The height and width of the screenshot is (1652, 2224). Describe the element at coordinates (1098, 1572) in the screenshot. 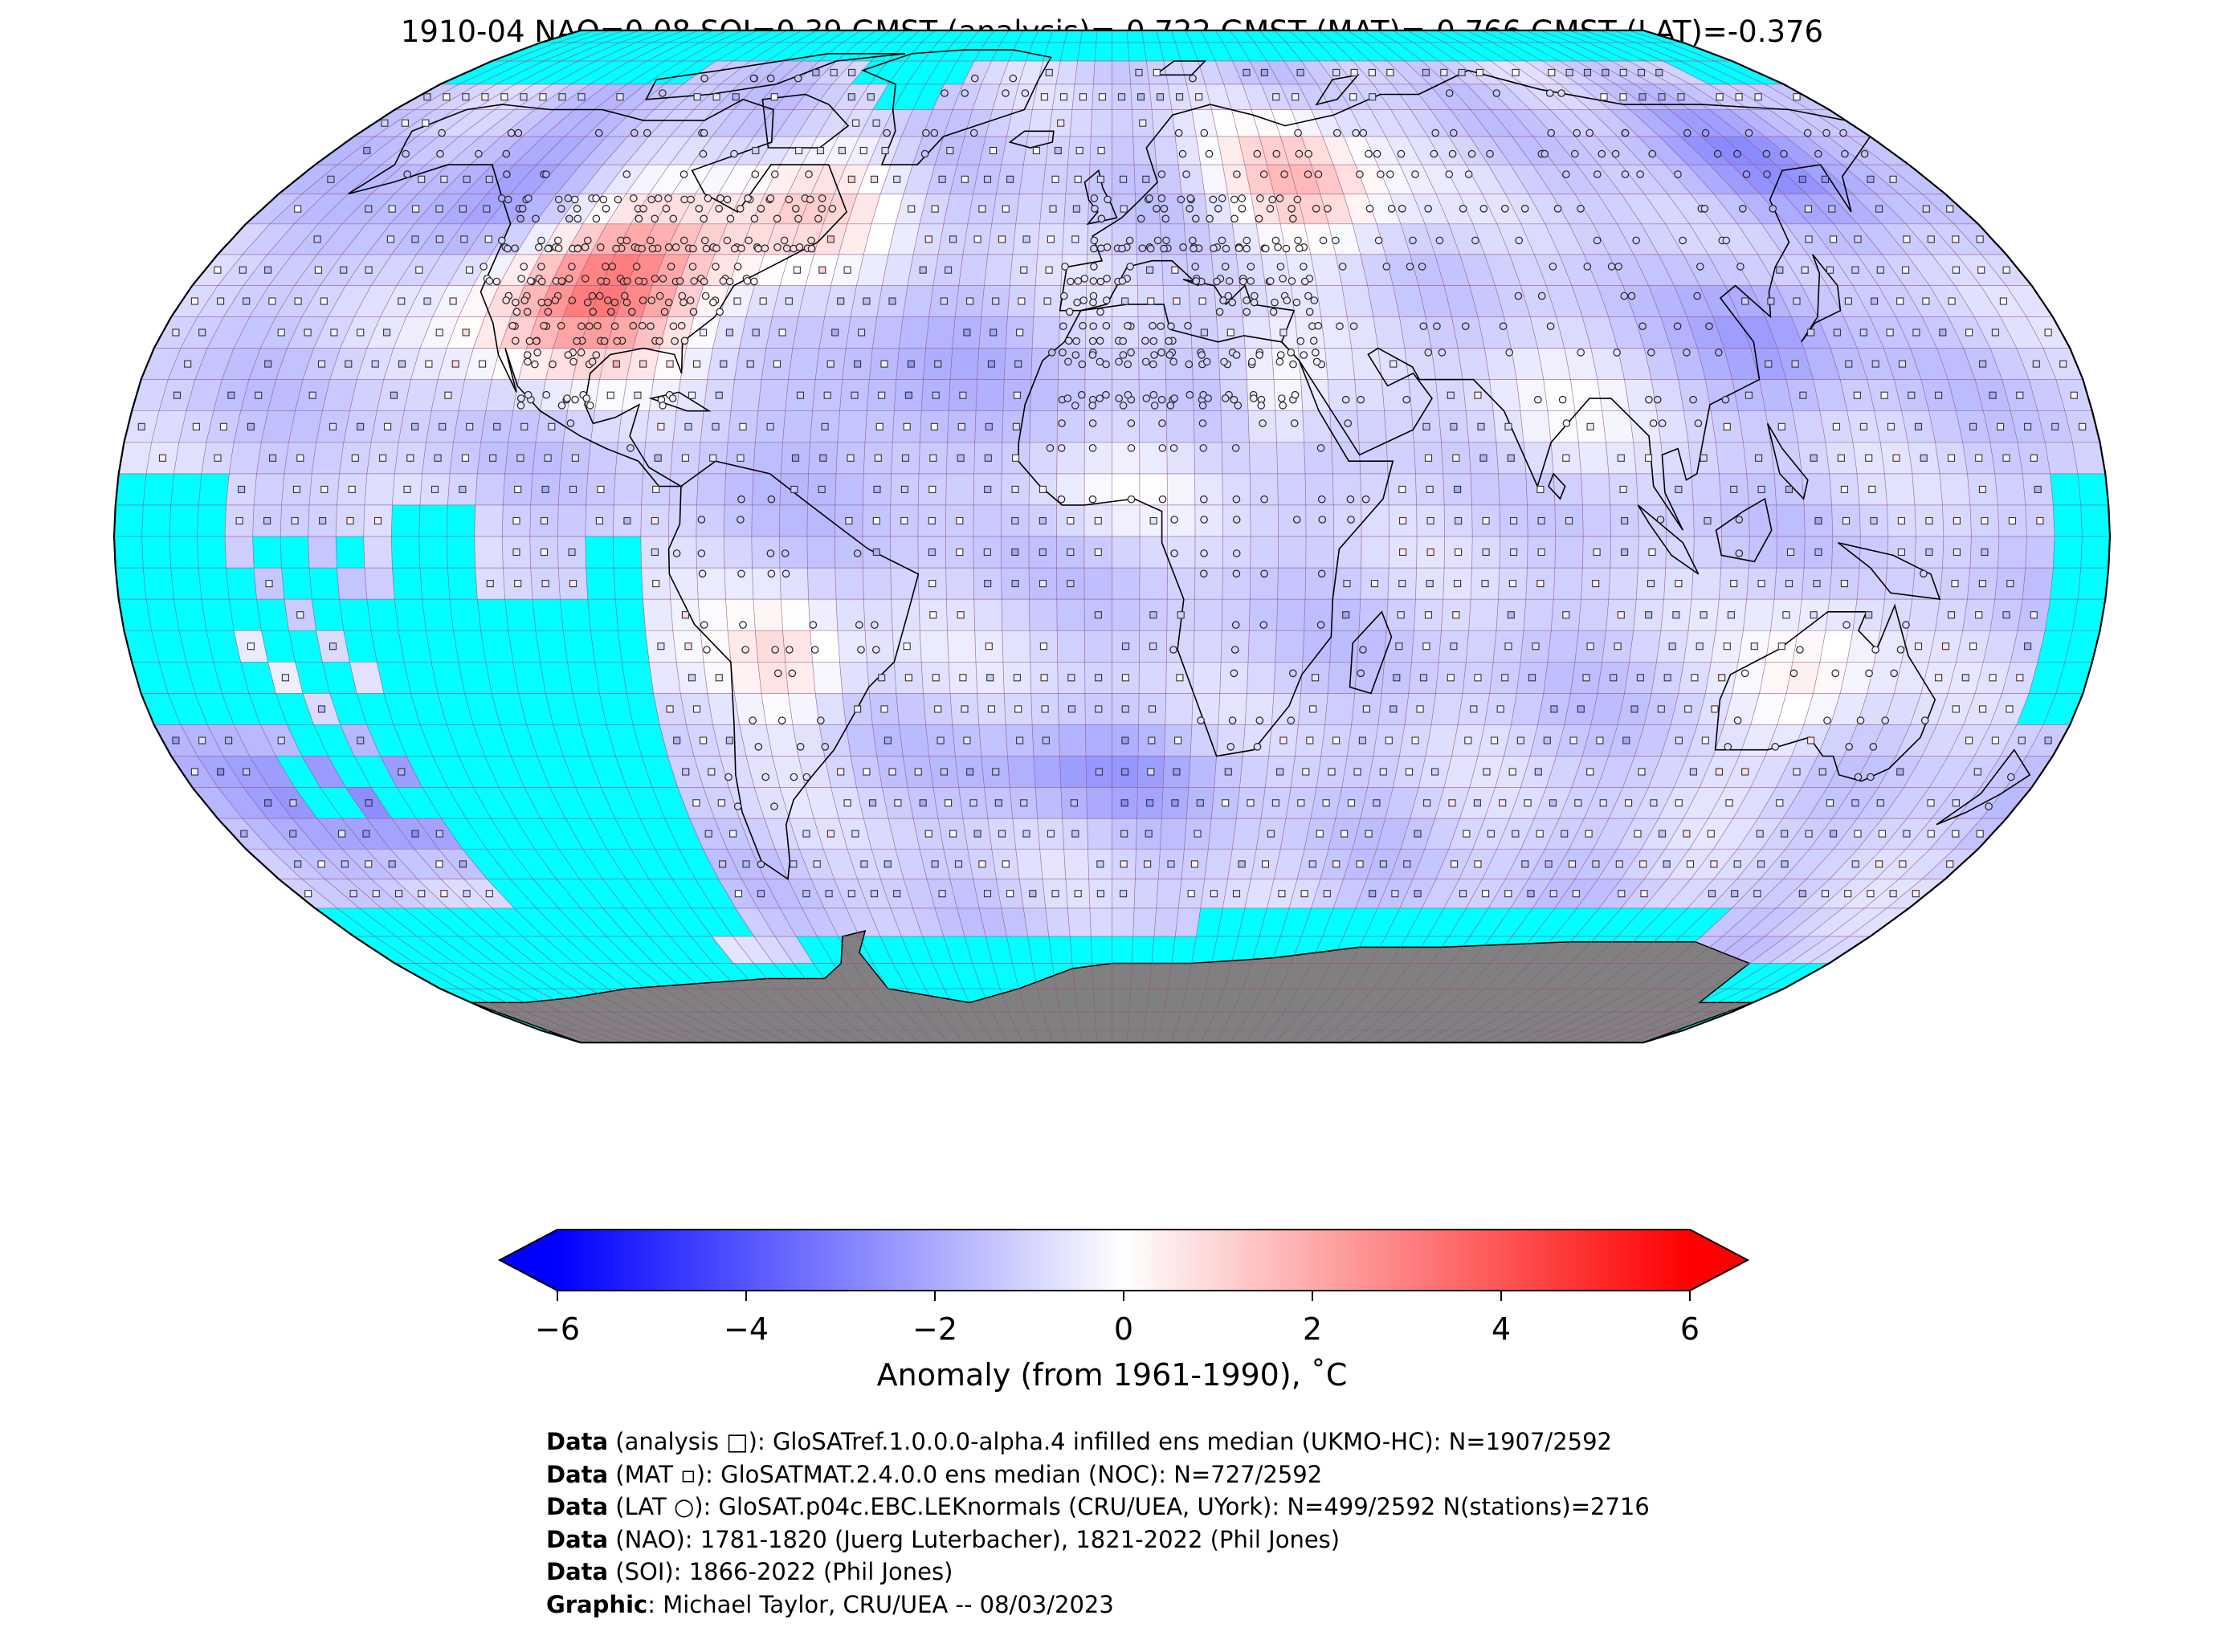

I see `credit-line: Data (SOI): 1866-2022 (Phil Jones)` at that location.